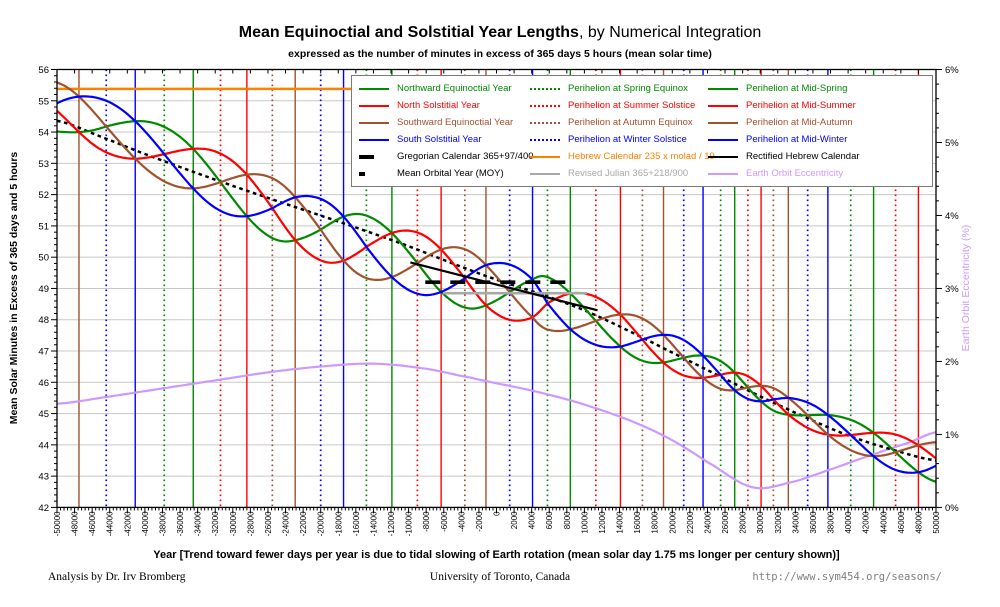 This screenshot has width=1000, height=607. I want to click on x-tick-label: 12000, so click(602, 522).